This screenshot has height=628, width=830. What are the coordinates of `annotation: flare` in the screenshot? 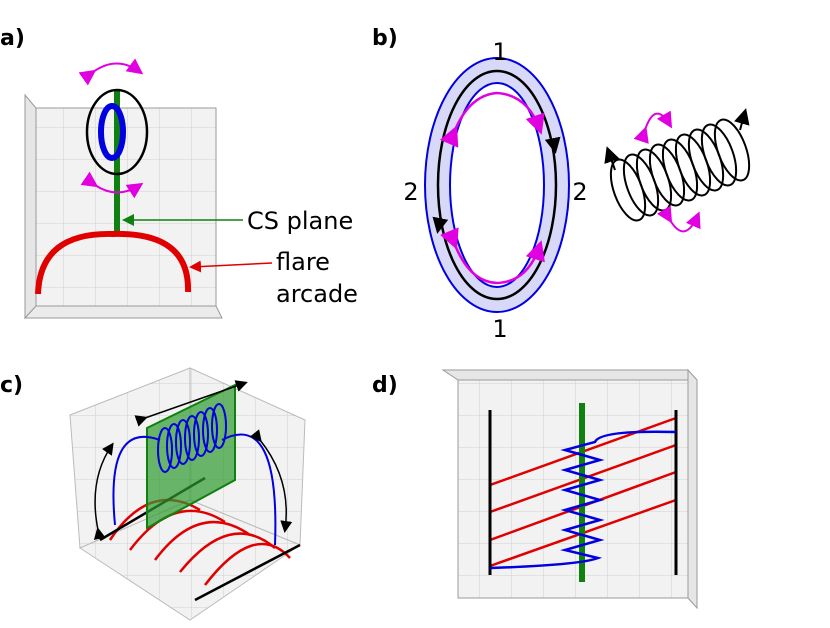 It's located at (303, 262).